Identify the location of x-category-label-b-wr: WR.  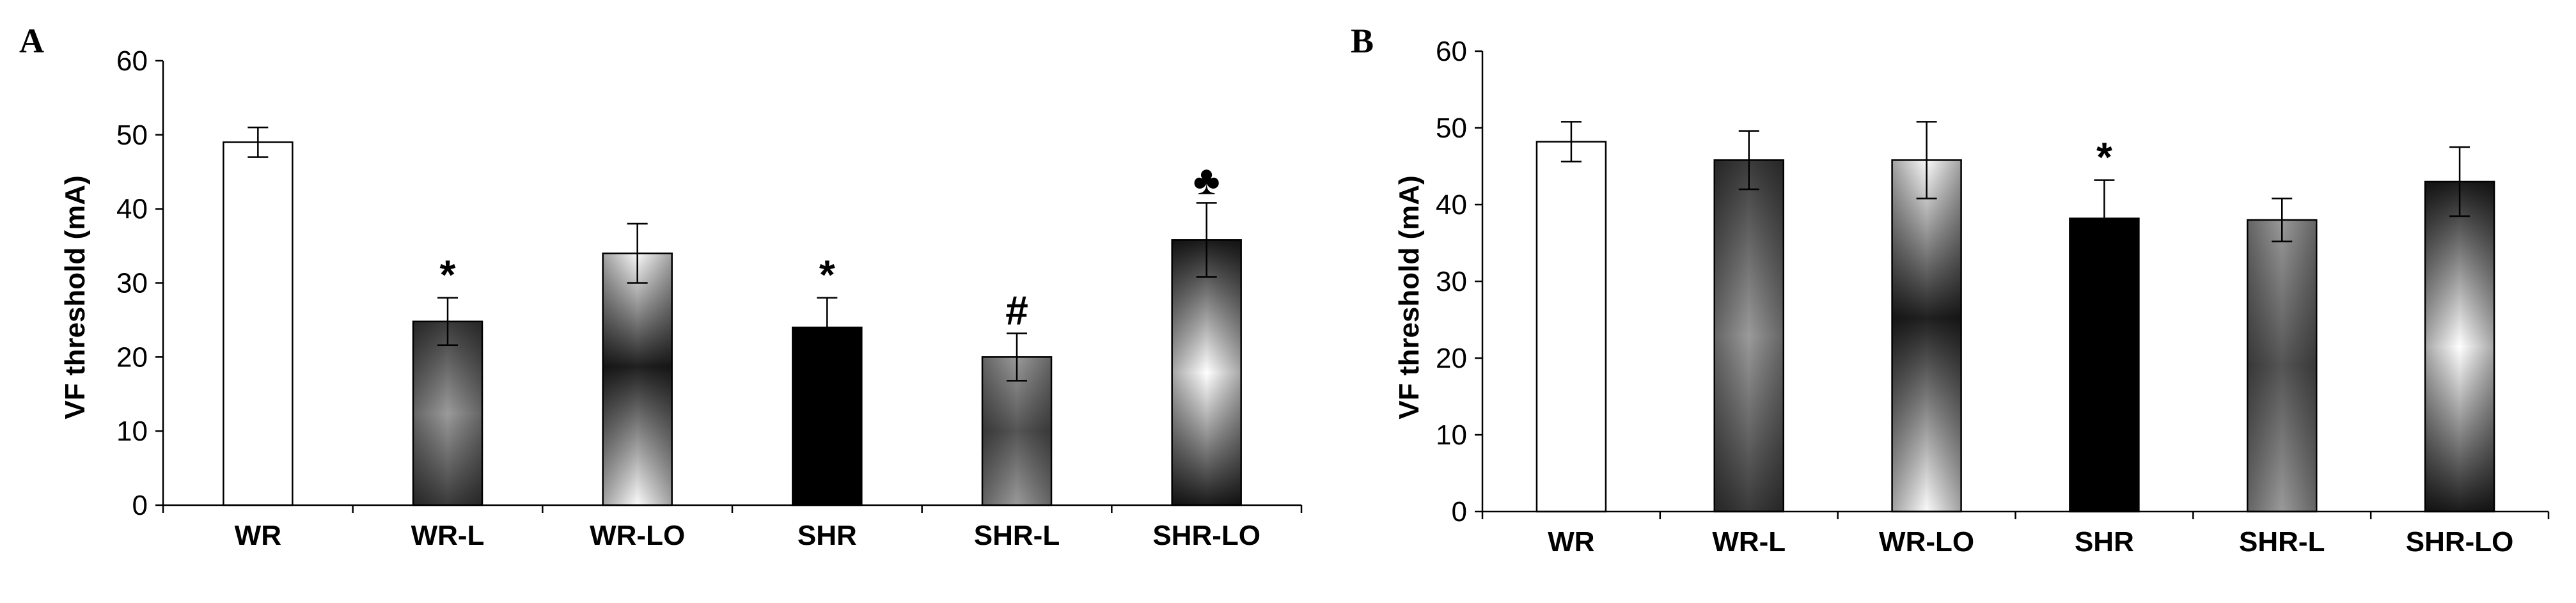
(1571, 542).